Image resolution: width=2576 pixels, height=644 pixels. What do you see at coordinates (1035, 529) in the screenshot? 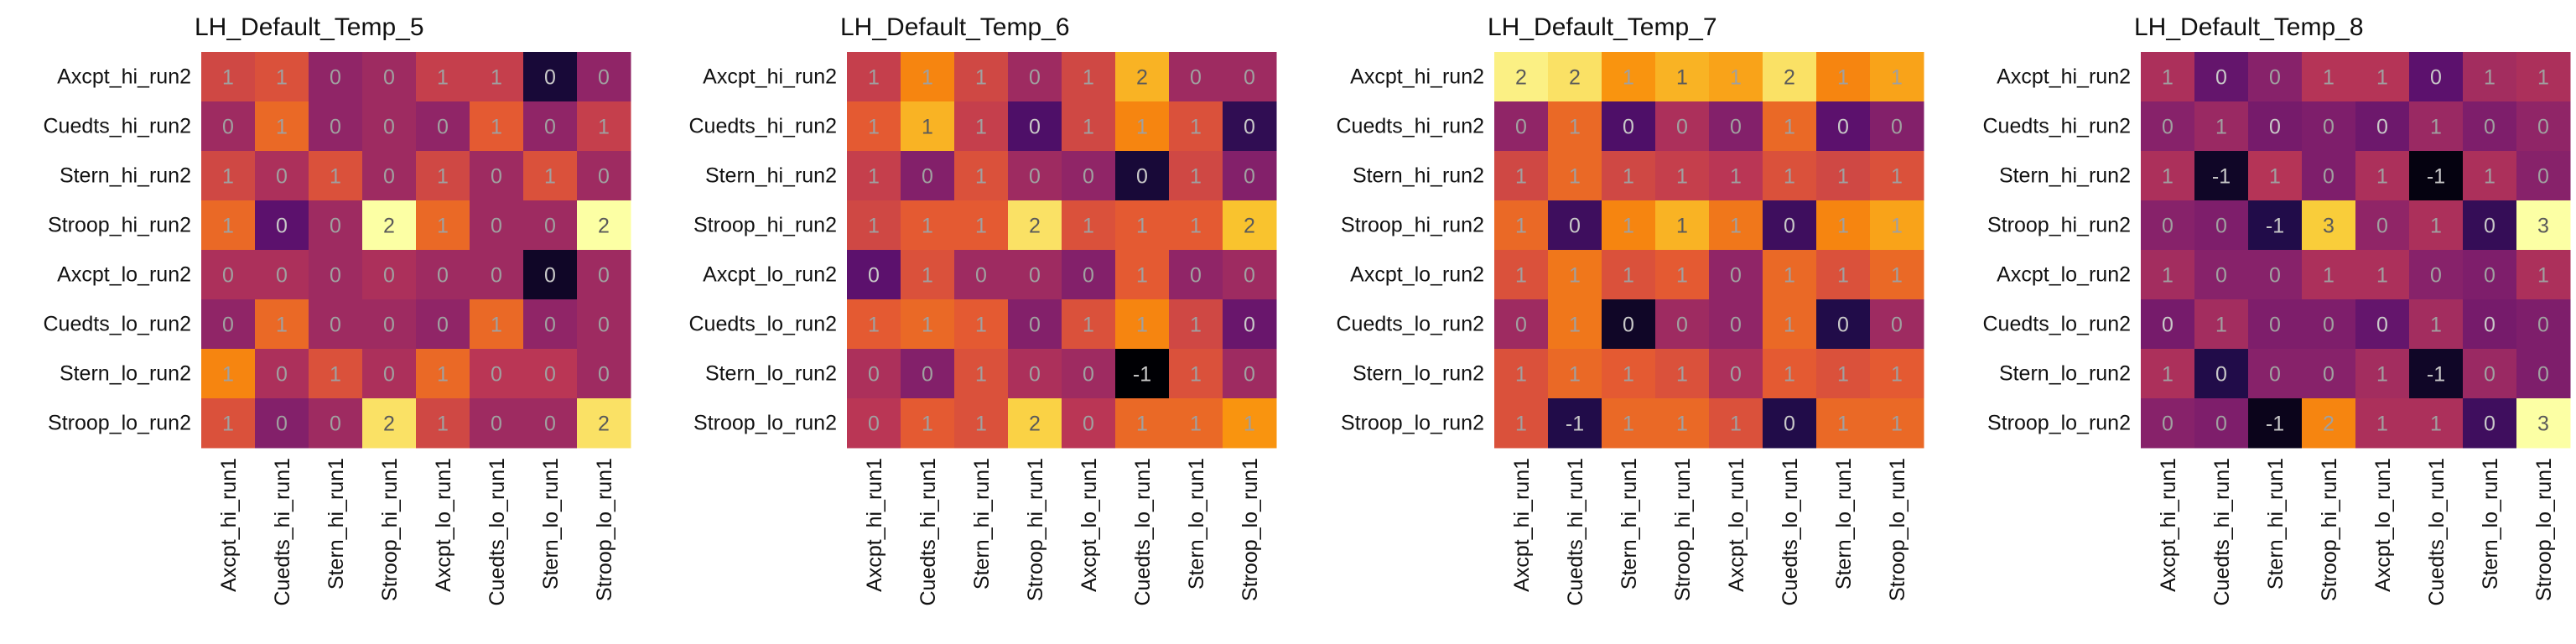
I see `col-label: Stroop_hi_run1` at bounding box center [1035, 529].